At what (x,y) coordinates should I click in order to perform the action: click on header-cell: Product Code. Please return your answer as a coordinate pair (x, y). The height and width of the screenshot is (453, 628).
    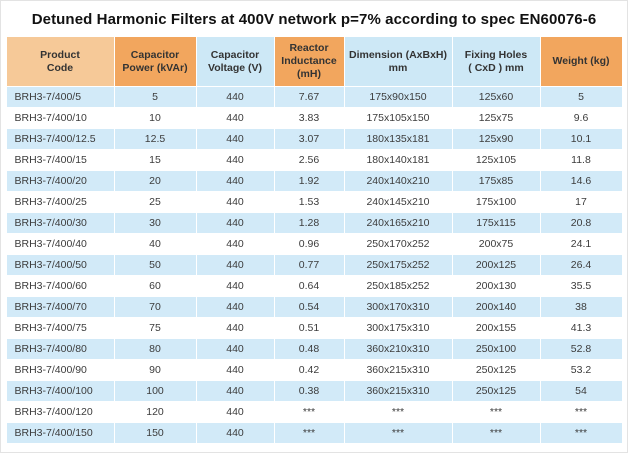
    Looking at the image, I should click on (60, 61).